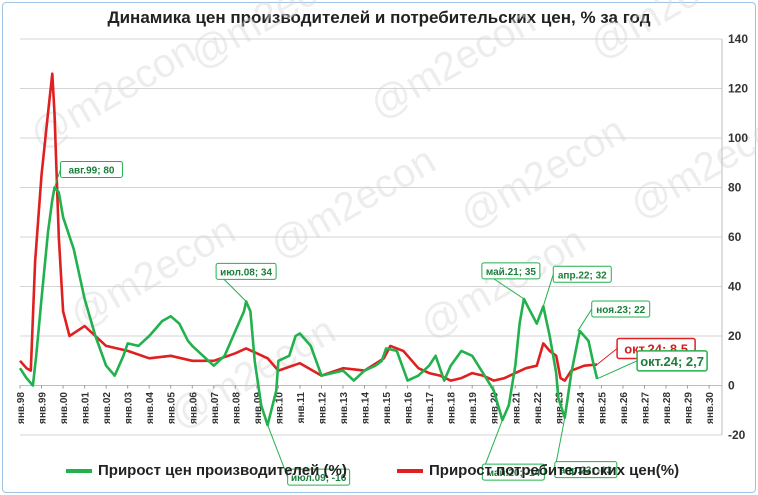 This screenshot has height=495, width=758. I want to click on x-tick-label: янв.13, so click(344, 408).